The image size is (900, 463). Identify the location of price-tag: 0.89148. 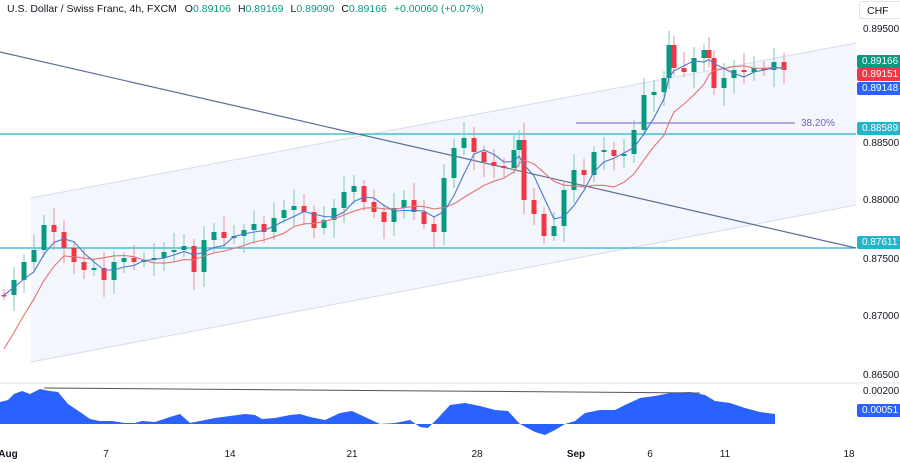
(878, 88).